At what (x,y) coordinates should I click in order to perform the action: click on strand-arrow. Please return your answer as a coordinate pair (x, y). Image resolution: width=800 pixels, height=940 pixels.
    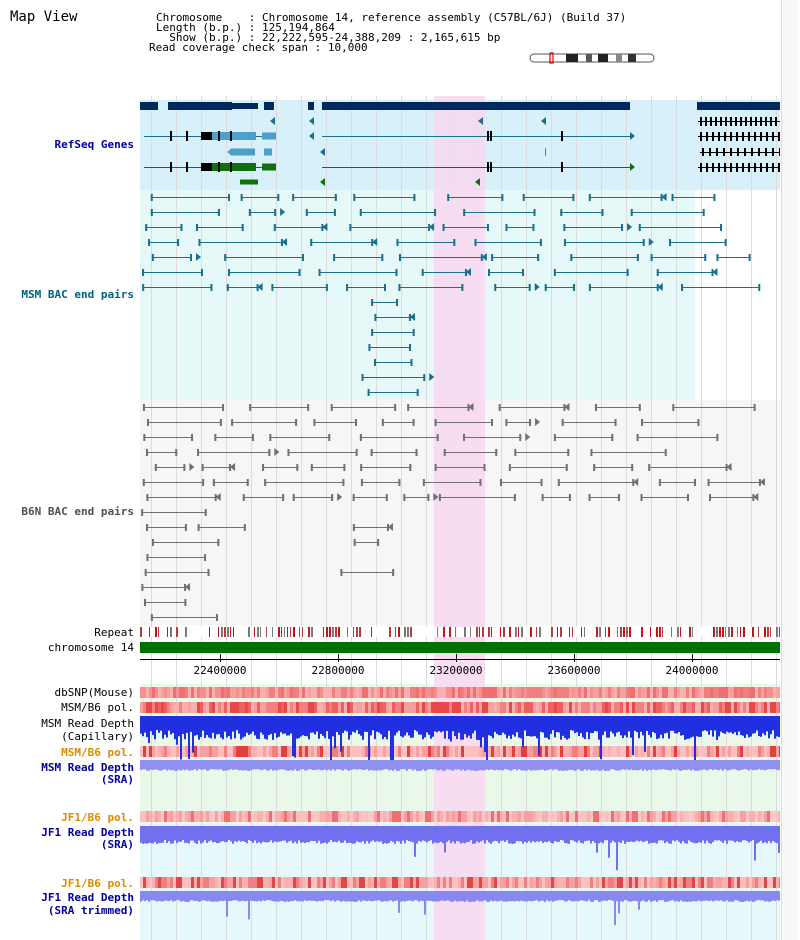
    Looking at the image, I should click on (636, 482).